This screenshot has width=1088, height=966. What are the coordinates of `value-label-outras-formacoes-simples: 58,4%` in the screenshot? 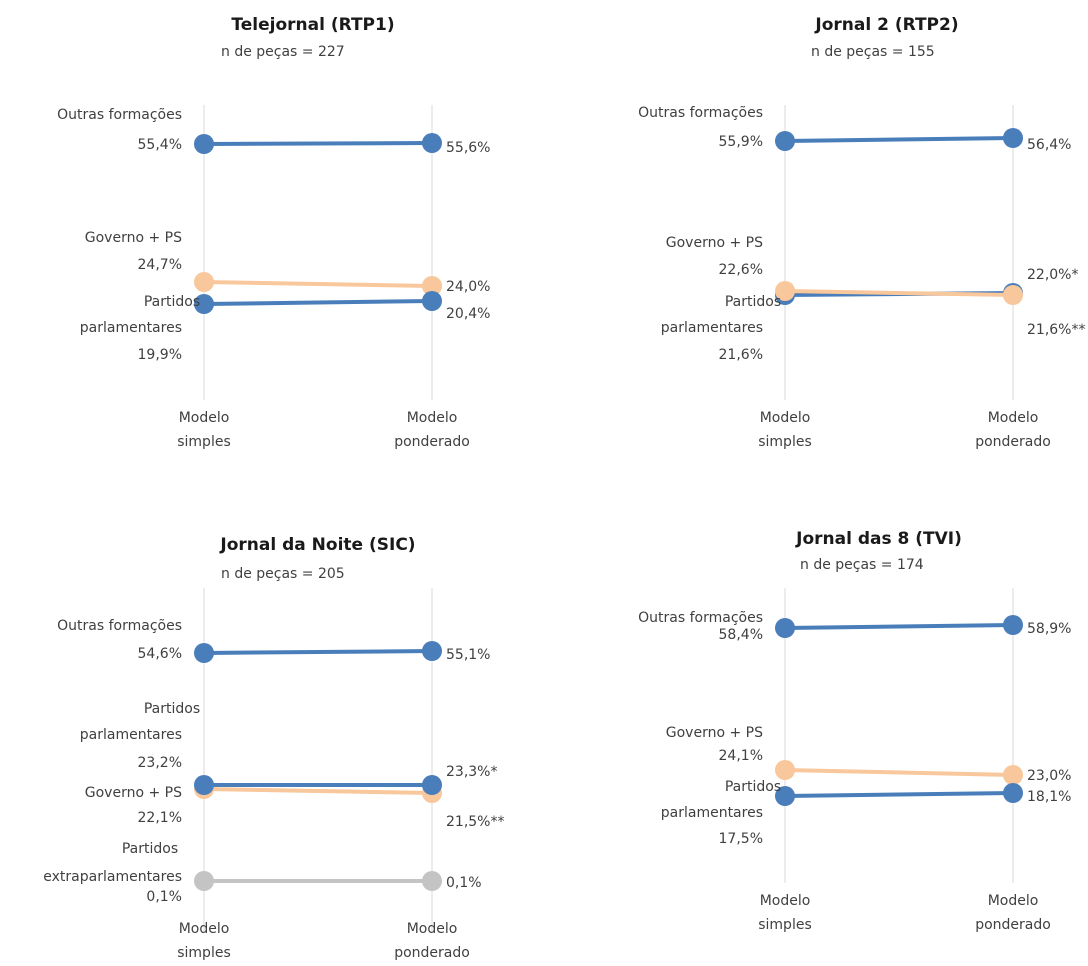 It's located at (741, 635).